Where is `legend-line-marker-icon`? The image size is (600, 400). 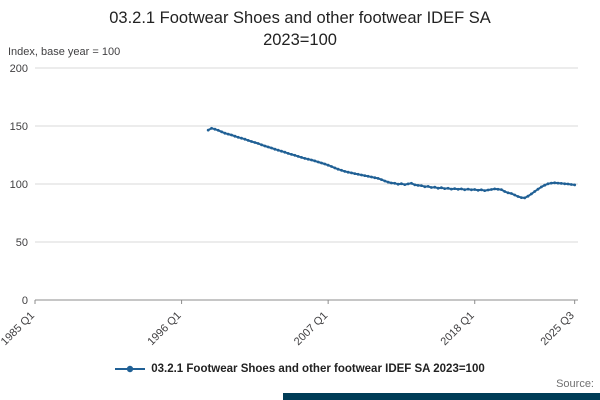
legend-line-marker-icon is located at coordinates (130, 369).